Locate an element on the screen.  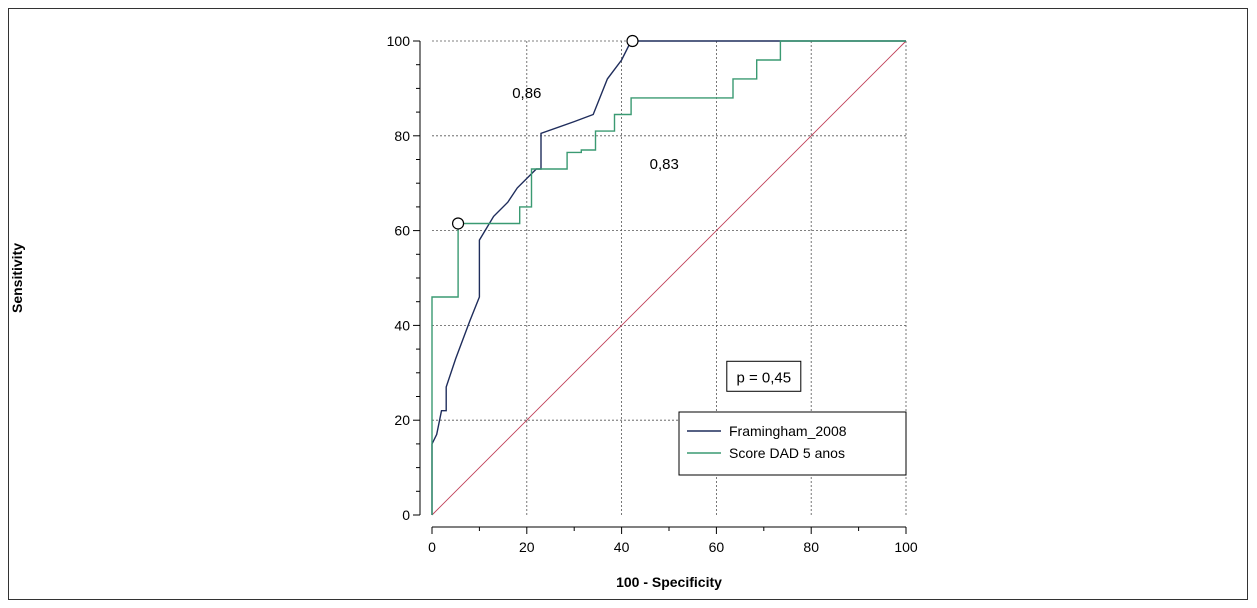
legend-label-1: Framingham_2008 is located at coordinates (788, 431).